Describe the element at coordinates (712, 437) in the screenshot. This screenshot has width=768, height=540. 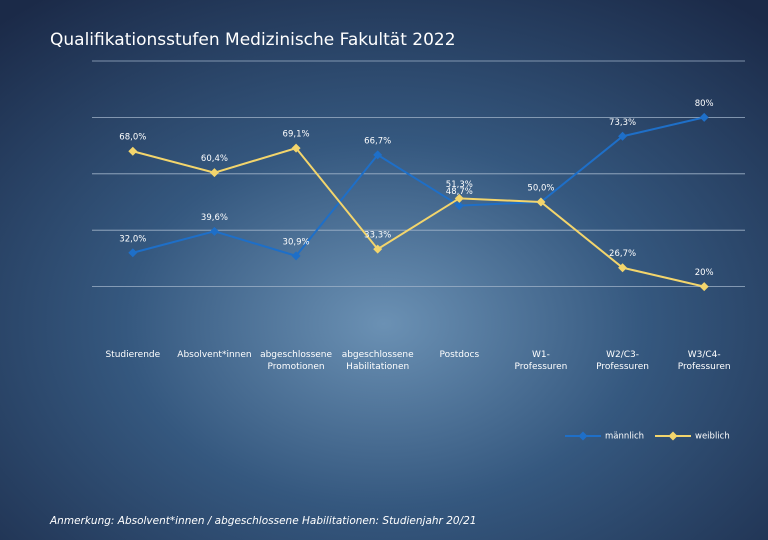
I see `legend-label: weiblich` at that location.